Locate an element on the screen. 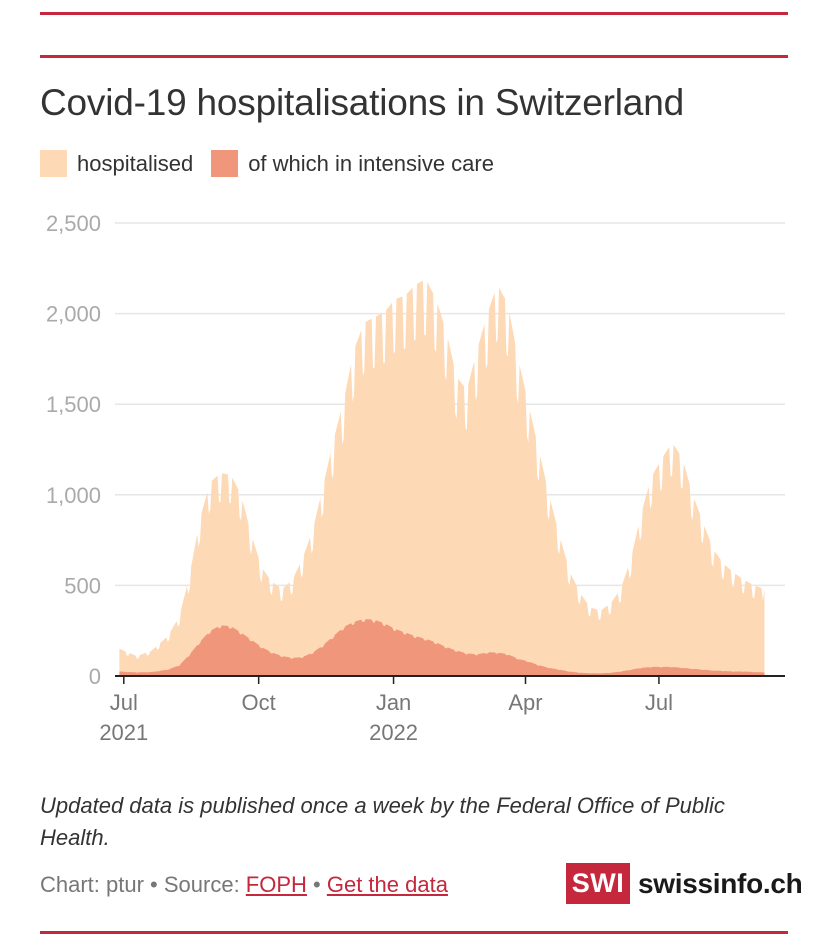 The width and height of the screenshot is (828, 943). title-rule is located at coordinates (414, 56).